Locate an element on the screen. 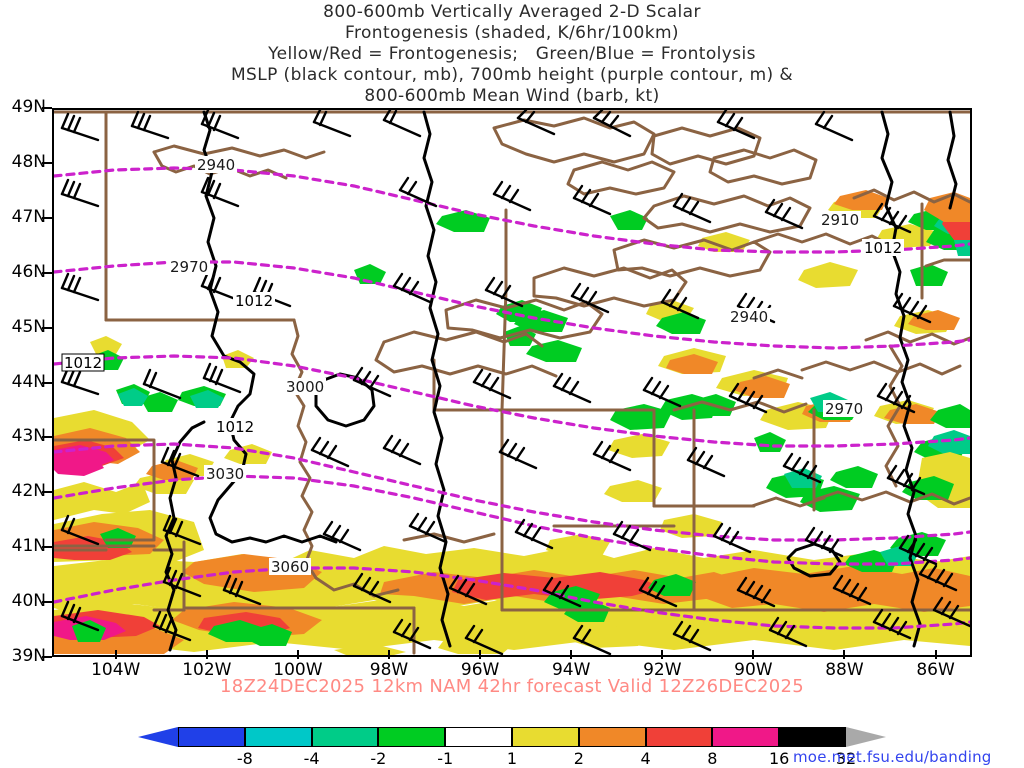 Image resolution: width=1024 pixels, height=768 pixels. colorbar-tick-label: 2 is located at coordinates (578, 758).